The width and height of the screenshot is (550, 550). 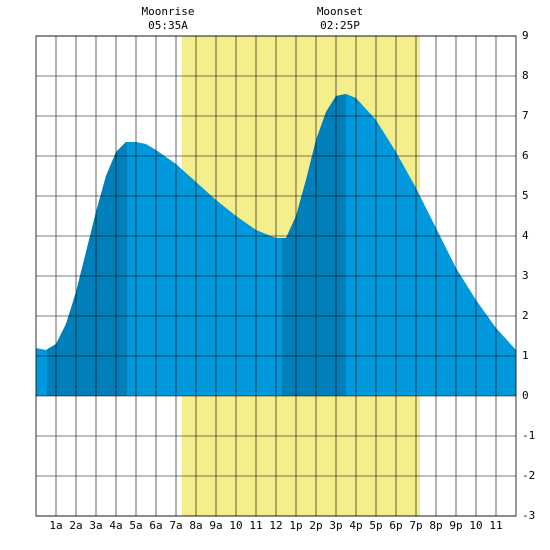 I want to click on x-tick-label: 5p, so click(x=375, y=525).